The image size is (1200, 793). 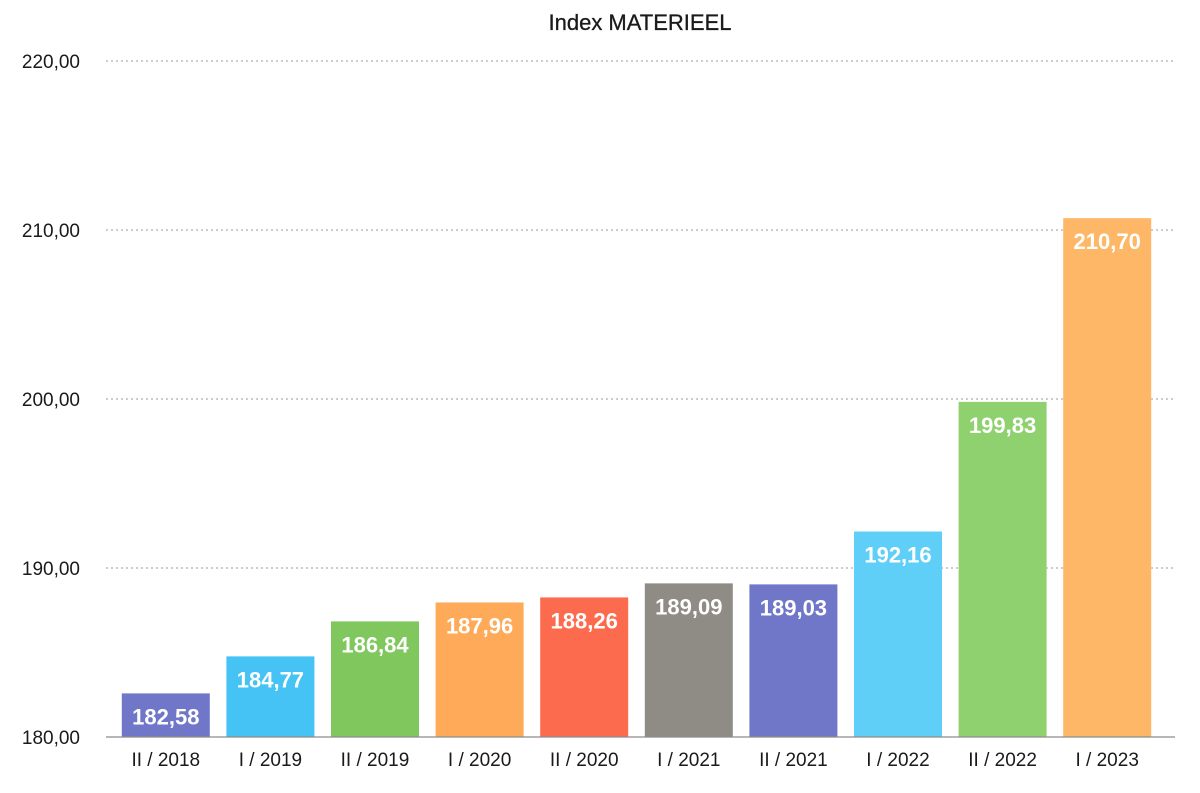 I want to click on y-tick-label: 180,00, so click(x=51, y=738).